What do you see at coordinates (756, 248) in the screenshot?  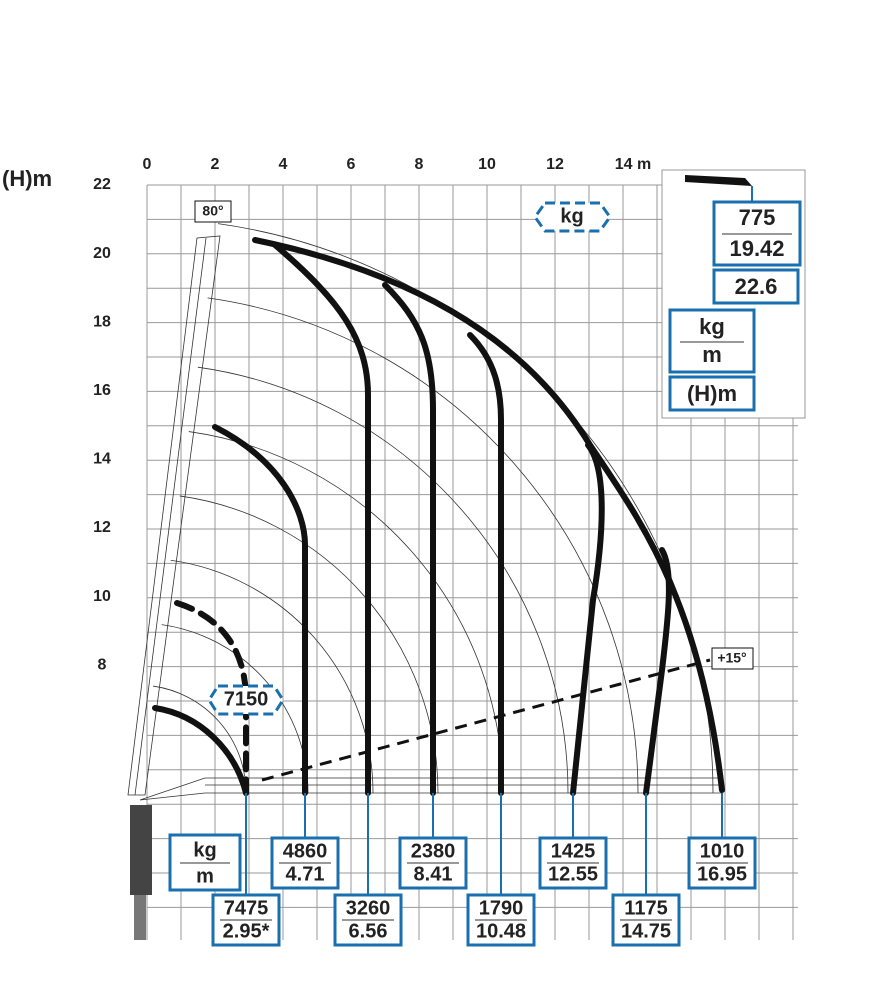 I see `inset-m: 19.42` at bounding box center [756, 248].